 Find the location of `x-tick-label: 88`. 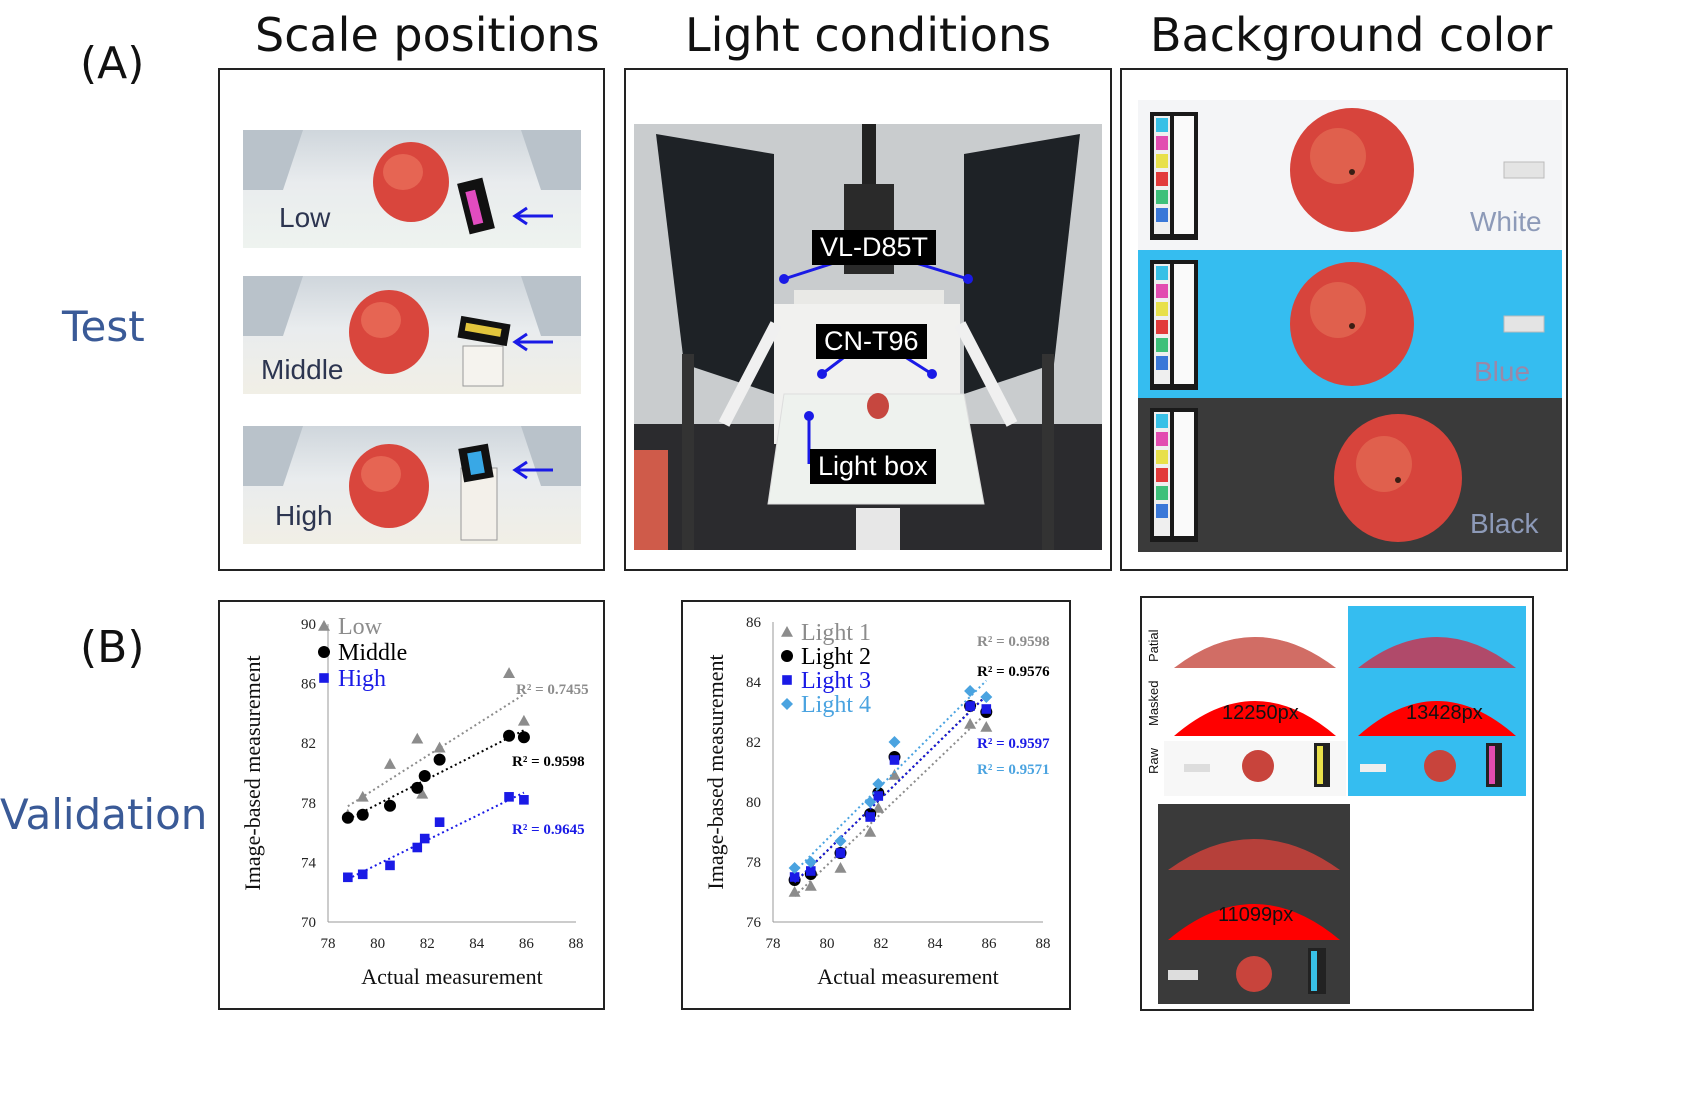

x-tick-label: 88 is located at coordinates (1043, 944).